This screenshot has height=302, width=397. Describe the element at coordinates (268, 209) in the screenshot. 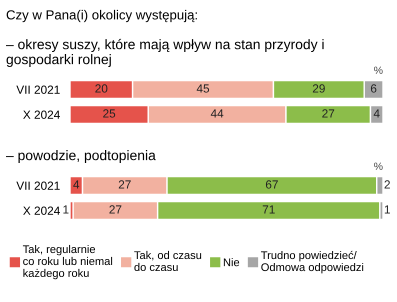

I see `data-label: 71` at that location.